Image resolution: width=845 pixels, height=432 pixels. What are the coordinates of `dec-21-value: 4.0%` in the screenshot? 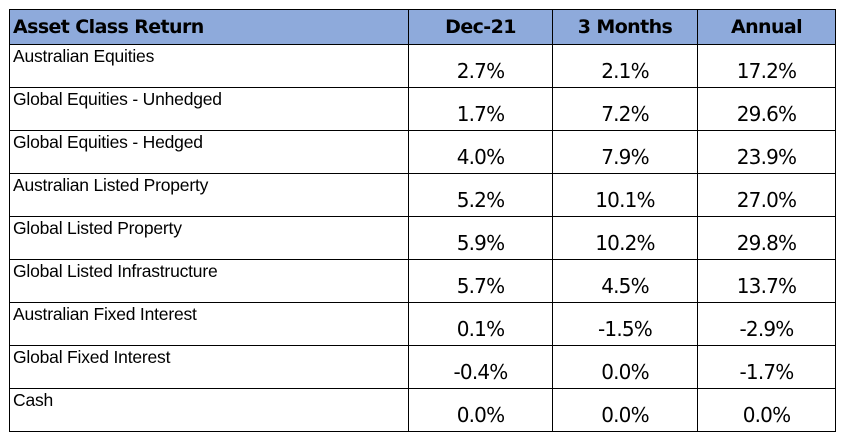 It's located at (480, 152).